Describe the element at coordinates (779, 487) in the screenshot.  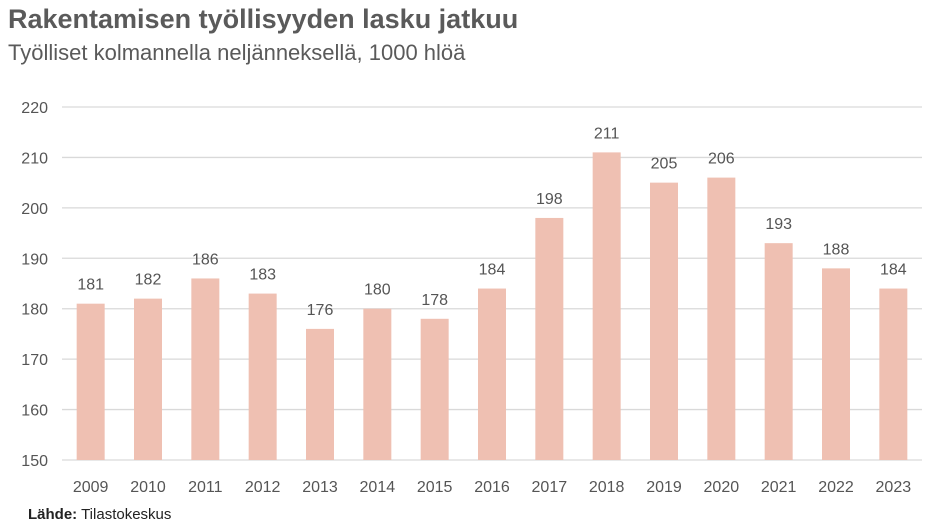
I see `x-tick-label: 2021` at that location.